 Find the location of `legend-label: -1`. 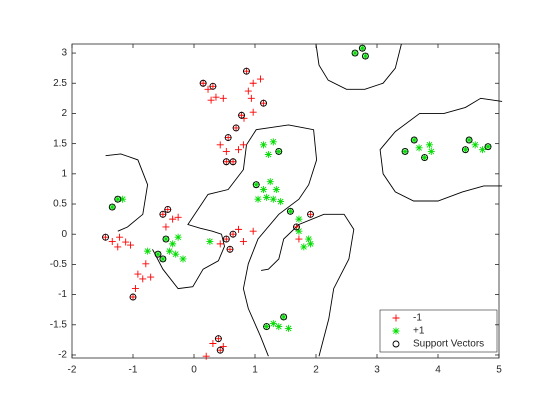

legend-label: -1 is located at coordinates (417, 318).